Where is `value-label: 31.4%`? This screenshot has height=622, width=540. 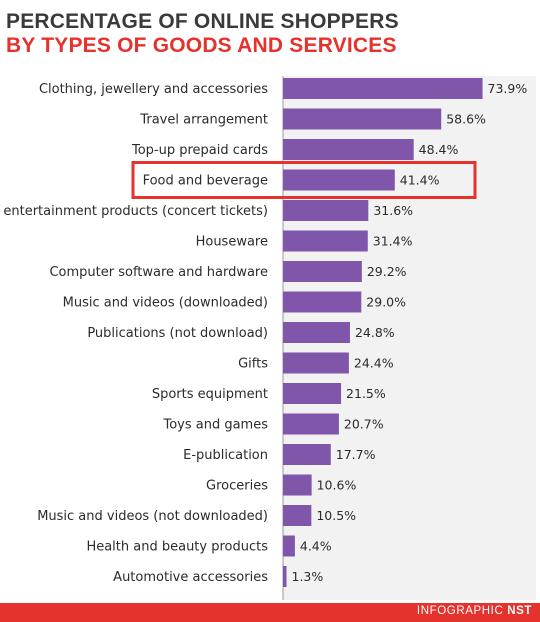
value-label: 31.4% is located at coordinates (393, 241).